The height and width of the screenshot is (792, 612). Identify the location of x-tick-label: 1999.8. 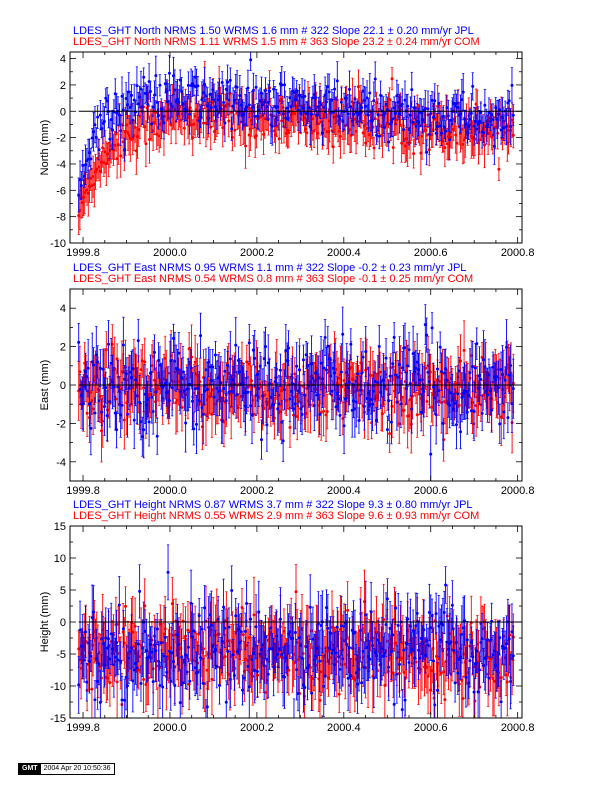
(83, 253).